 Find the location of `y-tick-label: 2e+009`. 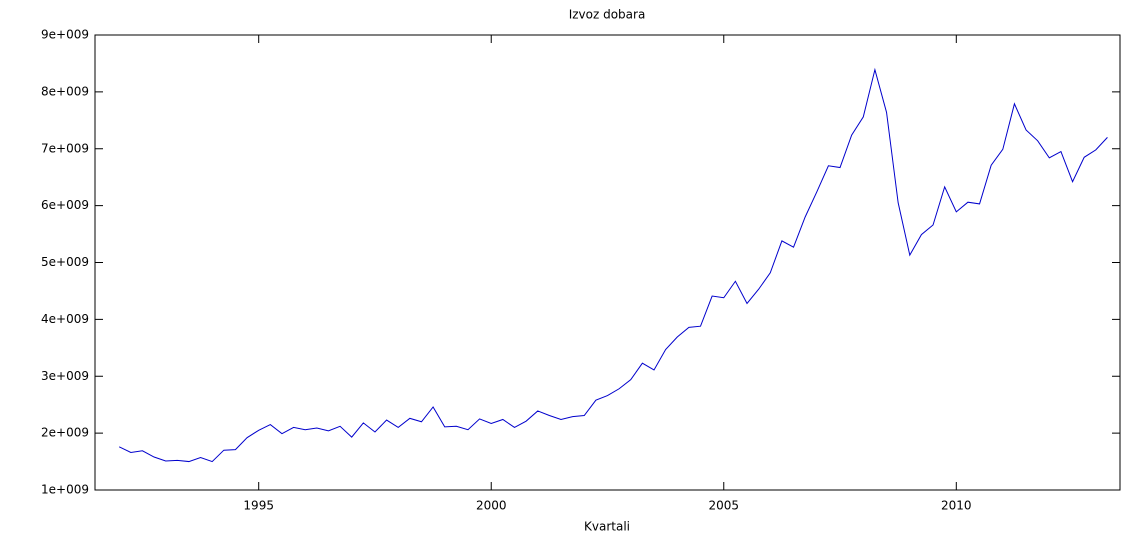

y-tick-label: 2e+009 is located at coordinates (65, 433).